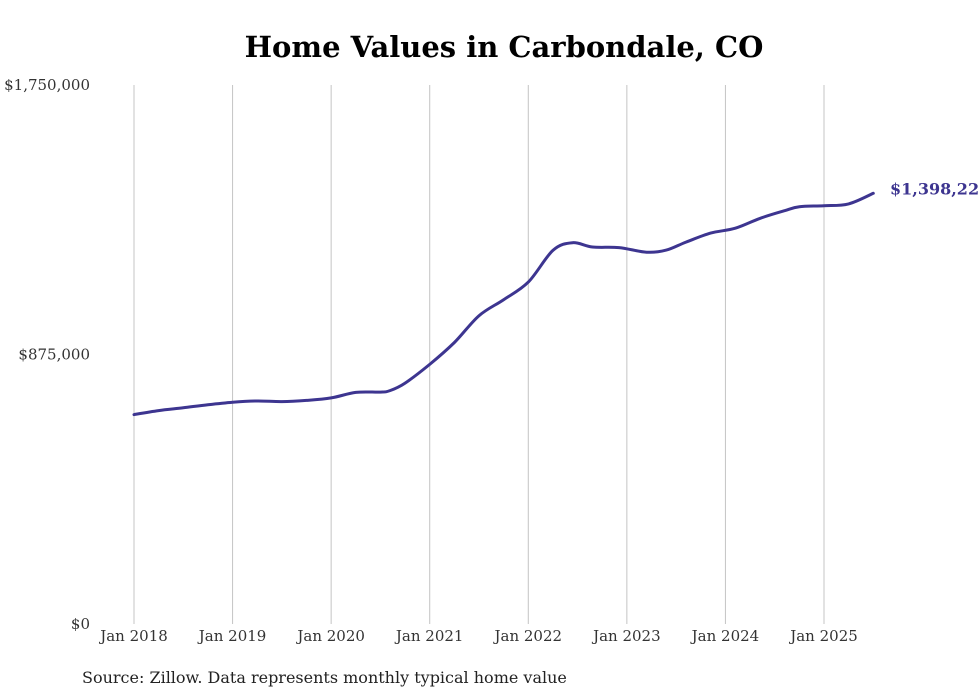 The width and height of the screenshot is (980, 699). Describe the element at coordinates (330, 636) in the screenshot. I see `x-tick-label: Jan 2020` at that location.